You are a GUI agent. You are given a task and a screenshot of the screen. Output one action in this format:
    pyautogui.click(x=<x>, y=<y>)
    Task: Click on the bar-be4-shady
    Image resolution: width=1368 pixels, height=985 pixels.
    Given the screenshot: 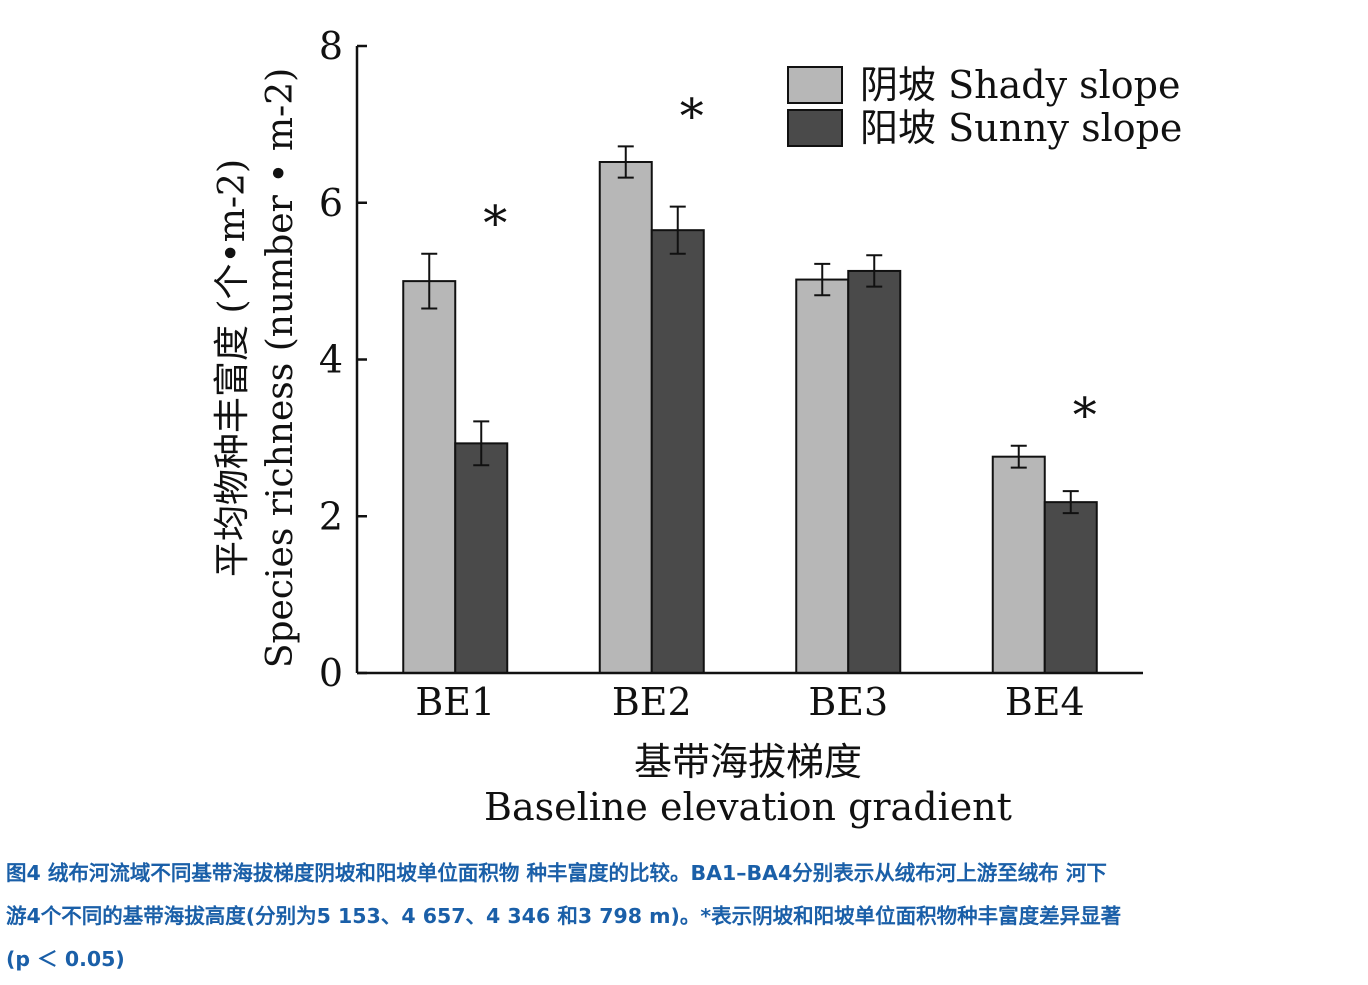 What is the action you would take?
    pyautogui.click(x=1018, y=564)
    